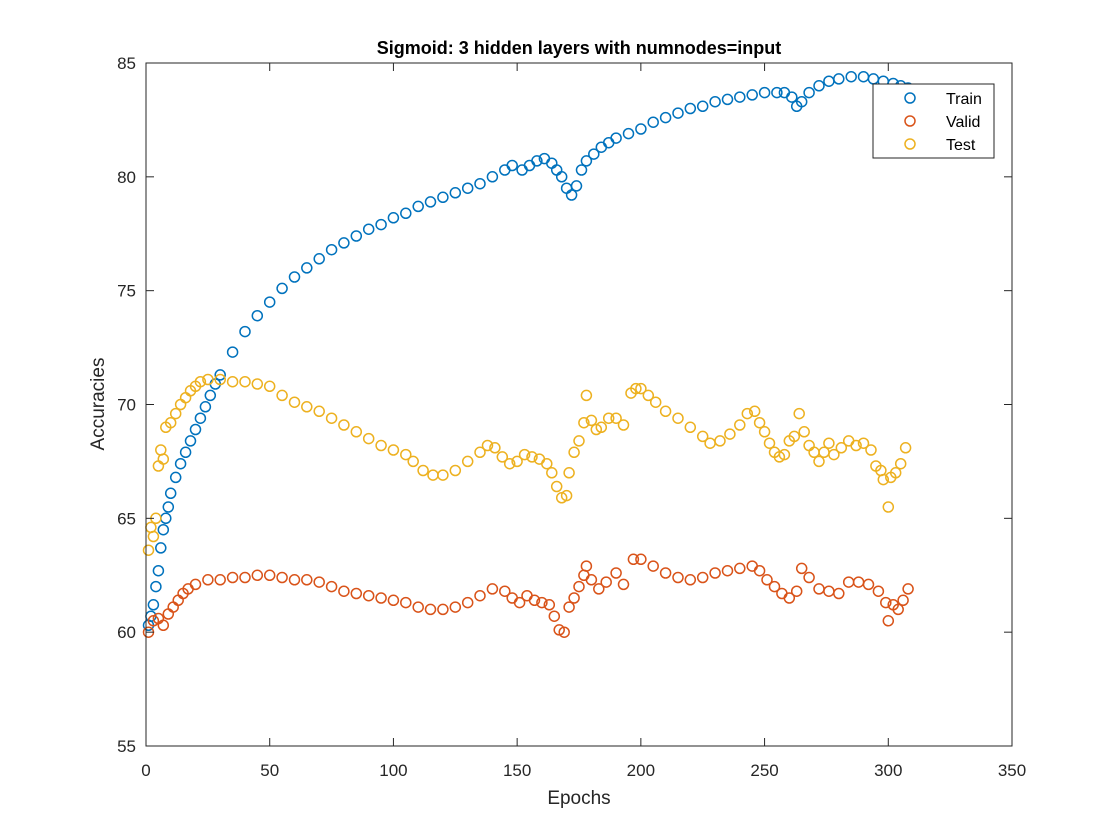 The image size is (1120, 840). I want to click on y-tick-label: 85, so click(126, 63).